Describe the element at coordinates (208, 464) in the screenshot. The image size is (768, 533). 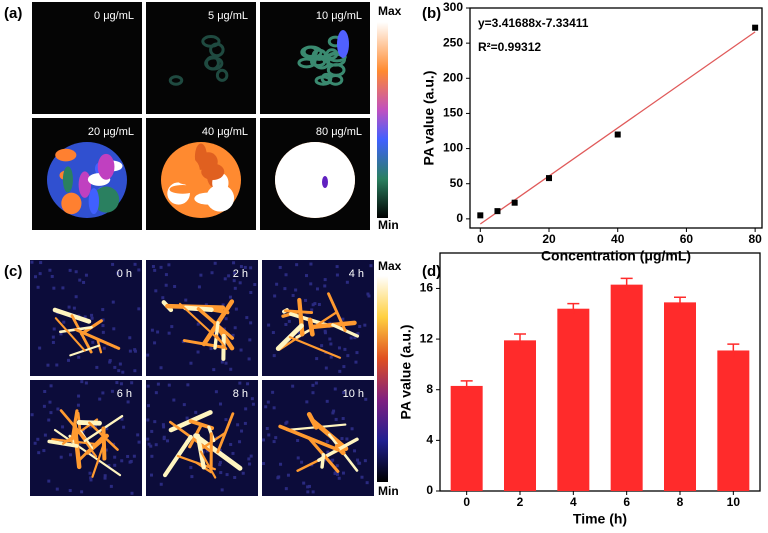
I see `vessel` at that location.